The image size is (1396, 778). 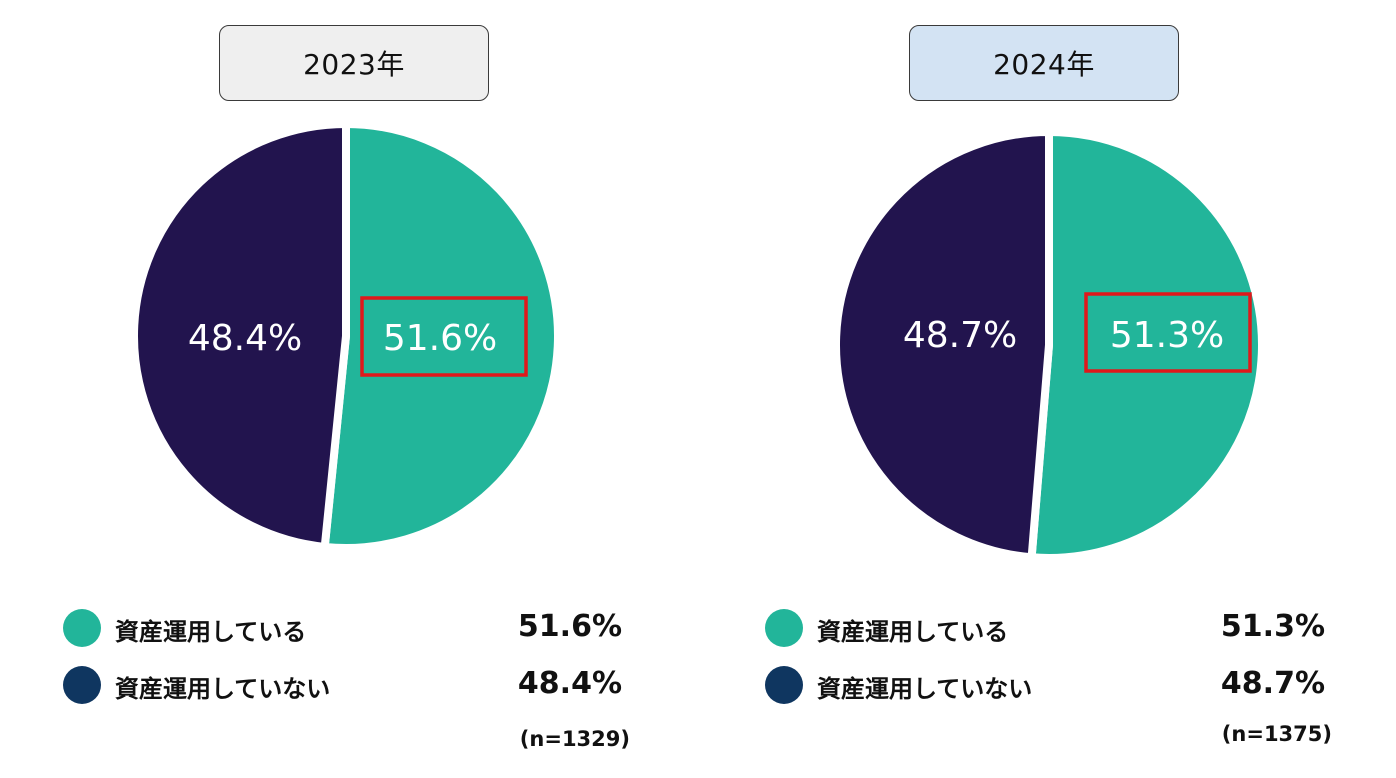 What do you see at coordinates (354, 63) in the screenshot?
I see `year-label-2023: 2023年` at bounding box center [354, 63].